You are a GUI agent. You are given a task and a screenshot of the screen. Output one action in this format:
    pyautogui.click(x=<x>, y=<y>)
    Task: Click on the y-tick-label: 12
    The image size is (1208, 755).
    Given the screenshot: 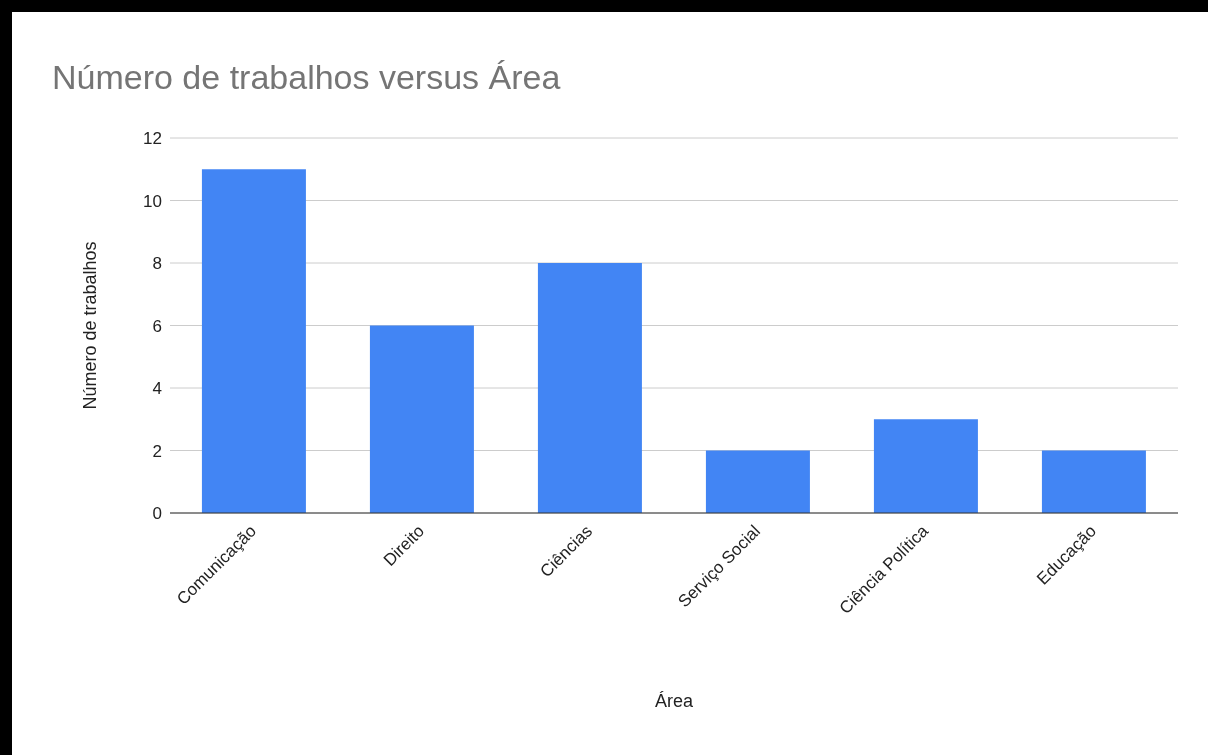 What is the action you would take?
    pyautogui.click(x=152, y=139)
    